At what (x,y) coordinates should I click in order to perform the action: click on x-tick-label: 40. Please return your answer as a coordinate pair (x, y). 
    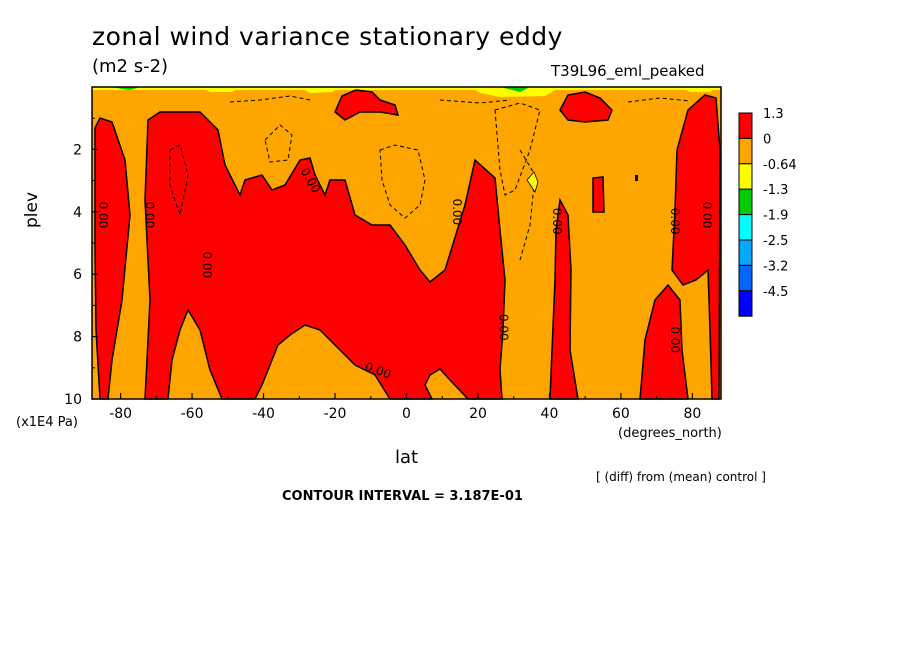
    Looking at the image, I should click on (550, 414).